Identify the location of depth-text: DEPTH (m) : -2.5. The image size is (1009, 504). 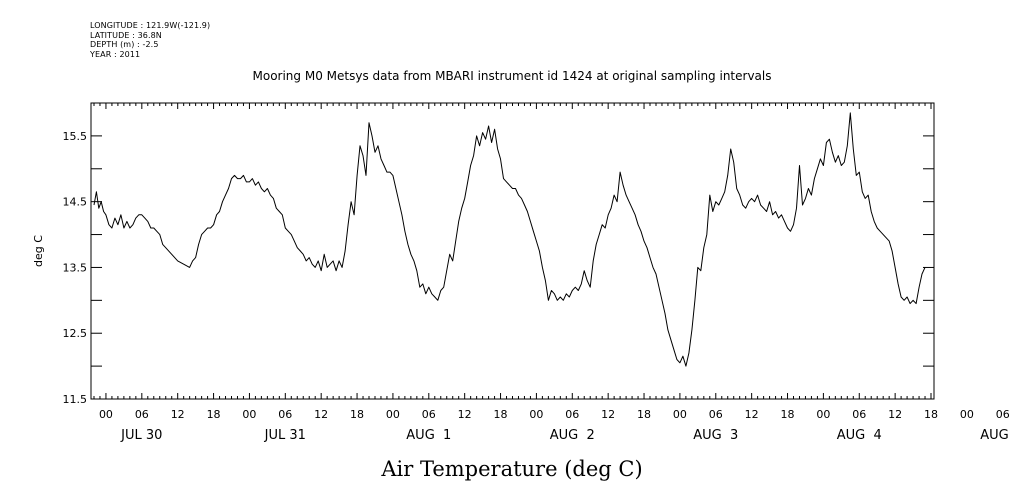
(124, 44).